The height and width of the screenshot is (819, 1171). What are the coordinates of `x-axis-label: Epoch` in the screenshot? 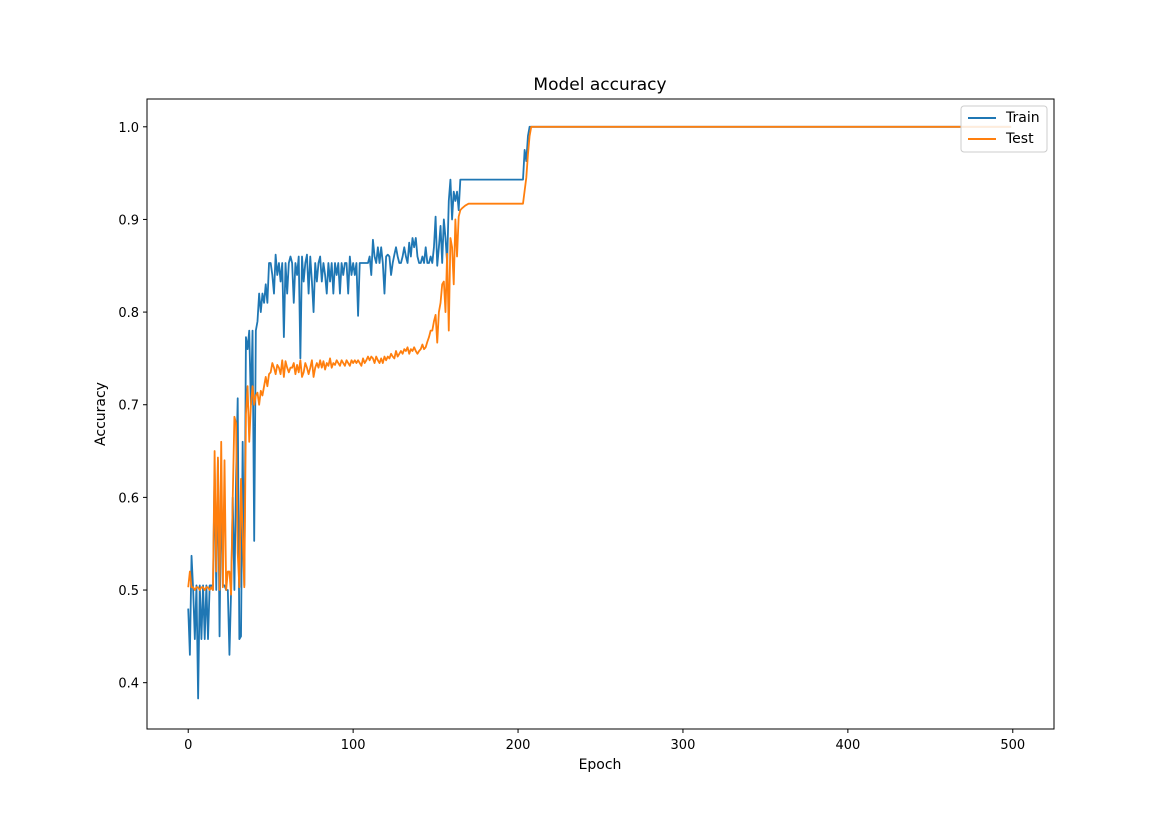 It's located at (600, 765).